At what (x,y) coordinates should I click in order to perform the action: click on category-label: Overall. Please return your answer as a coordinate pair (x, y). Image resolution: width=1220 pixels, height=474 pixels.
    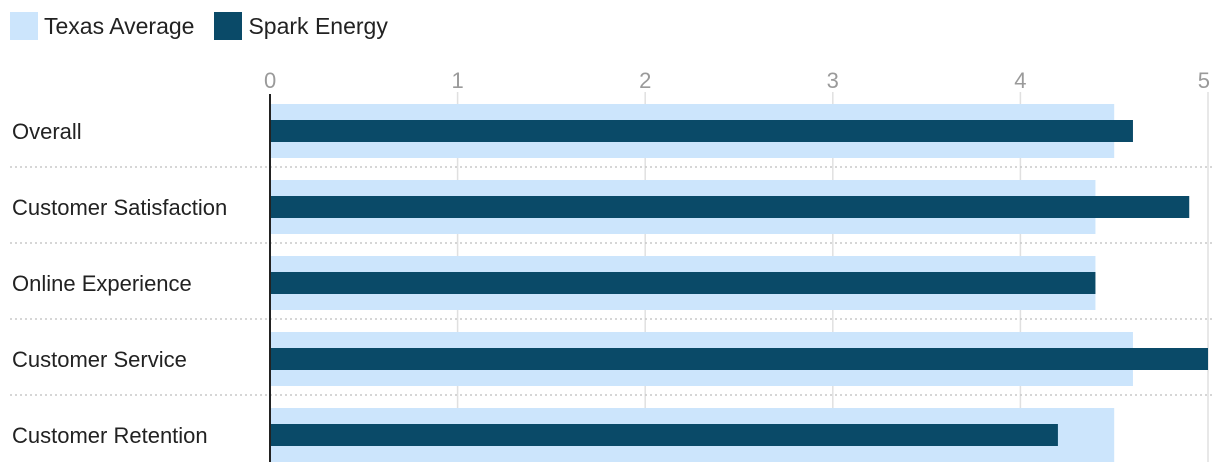
    Looking at the image, I should click on (47, 131).